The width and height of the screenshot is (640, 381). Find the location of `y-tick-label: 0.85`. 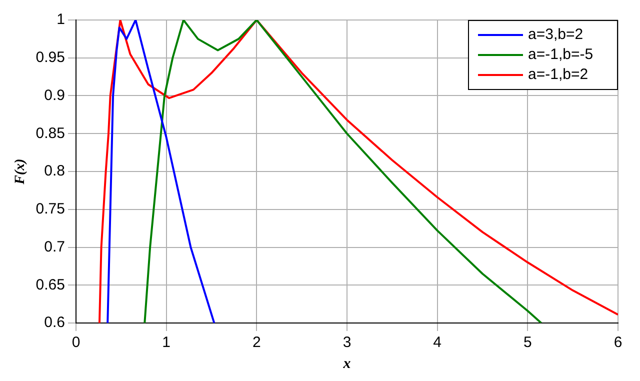

y-tick-label: 0.85 is located at coordinates (50, 133).